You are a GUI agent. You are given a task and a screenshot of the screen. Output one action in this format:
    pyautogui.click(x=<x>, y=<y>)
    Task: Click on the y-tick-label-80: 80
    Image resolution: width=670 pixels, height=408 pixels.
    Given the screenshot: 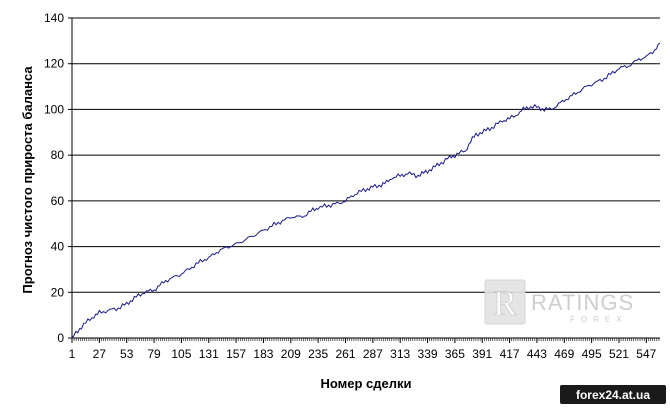 What is the action you would take?
    pyautogui.click(x=58, y=155)
    